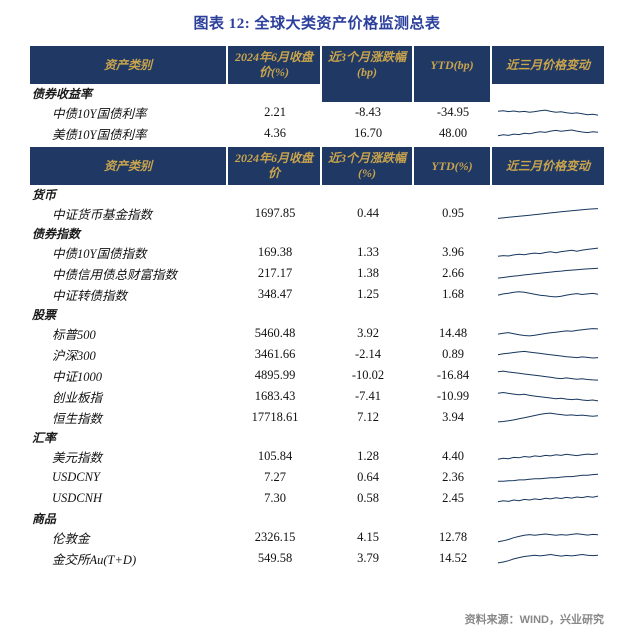 The height and width of the screenshot is (643, 634). I want to click on column-header: 近3个月涨跌幅(%), so click(368, 166).